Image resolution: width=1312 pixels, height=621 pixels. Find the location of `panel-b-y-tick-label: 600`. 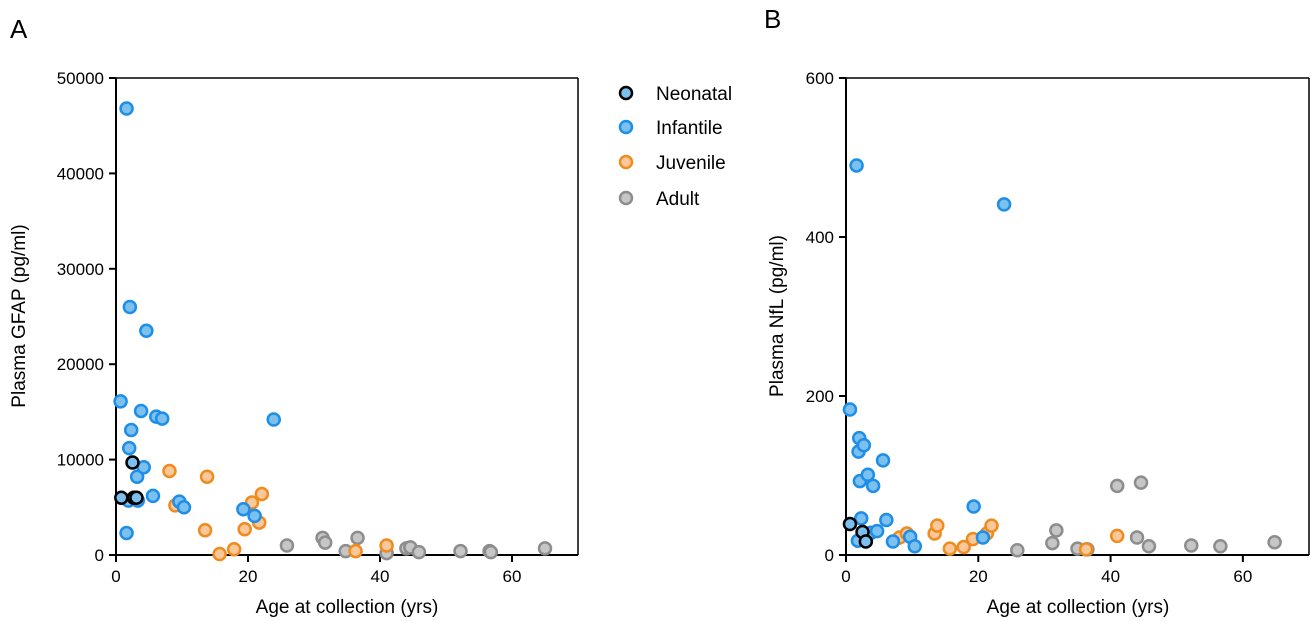

panel-b-y-tick-label: 600 is located at coordinates (820, 78).